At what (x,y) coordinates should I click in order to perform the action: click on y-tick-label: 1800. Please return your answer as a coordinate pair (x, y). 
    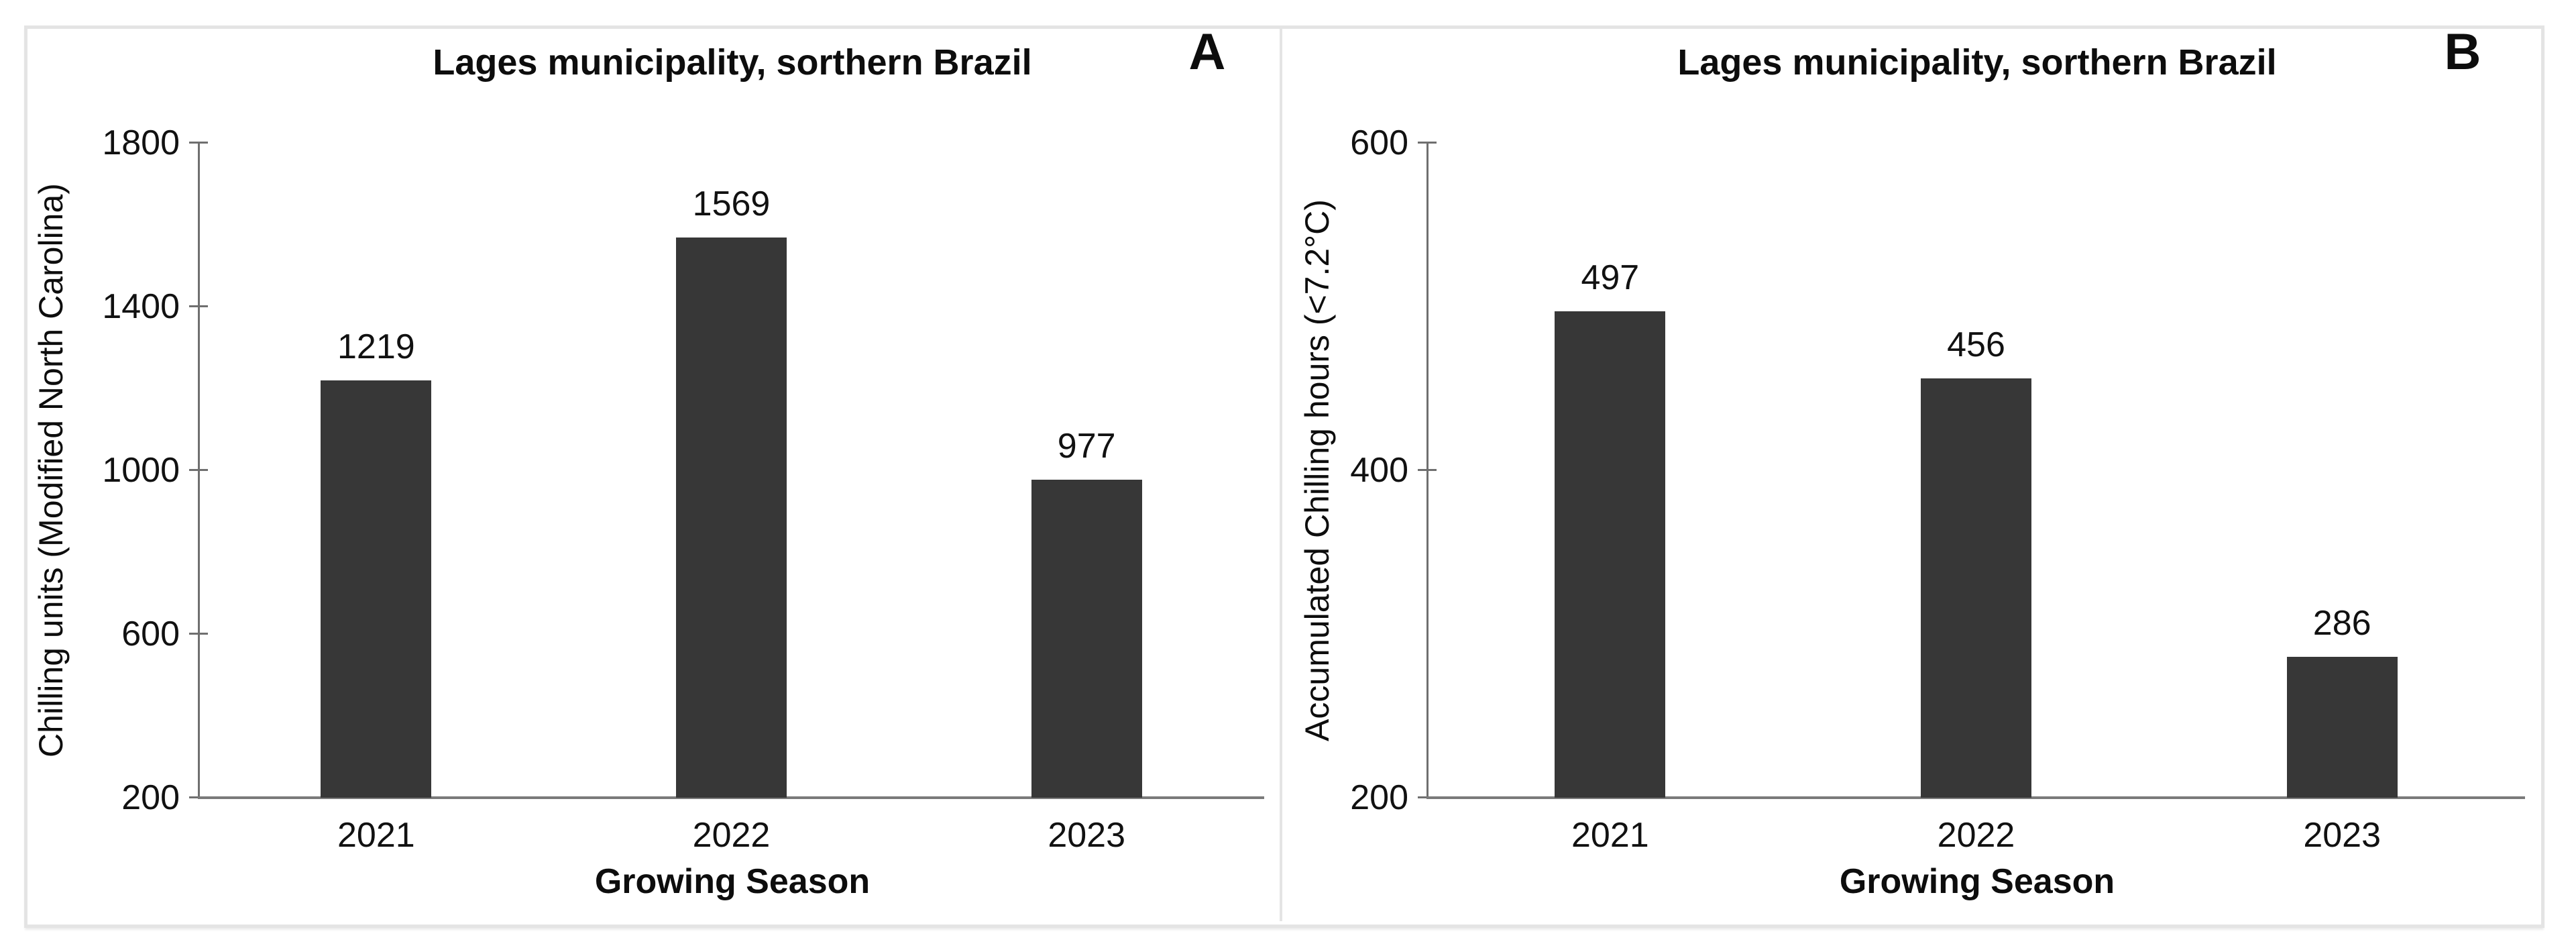
    Looking at the image, I should click on (141, 142).